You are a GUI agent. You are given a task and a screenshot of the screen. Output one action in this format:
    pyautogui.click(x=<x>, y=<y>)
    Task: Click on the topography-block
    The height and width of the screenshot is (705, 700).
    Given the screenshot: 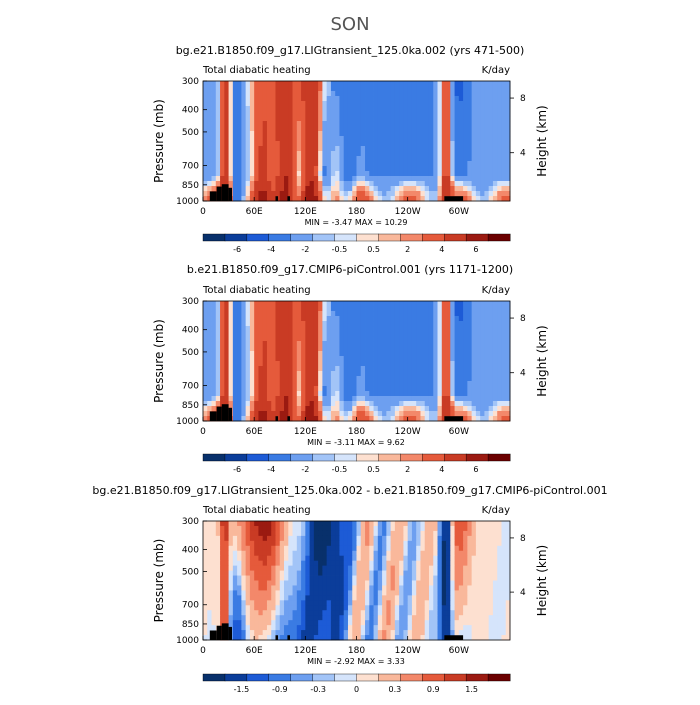 What is the action you would take?
    pyautogui.click(x=225, y=412)
    